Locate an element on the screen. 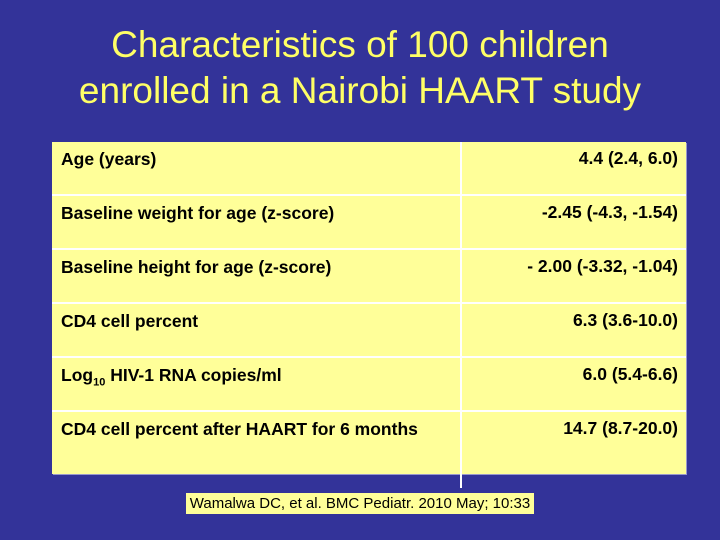 The height and width of the screenshot is (540, 720). row-value: 4.4 (2.4, 6.0) is located at coordinates (573, 169).